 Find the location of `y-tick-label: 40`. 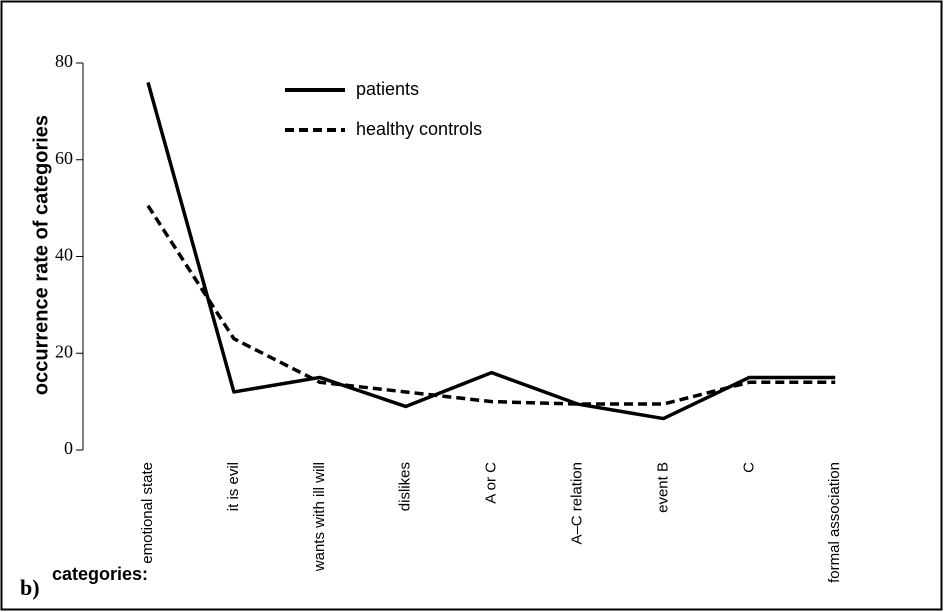

y-tick-label: 40 is located at coordinates (64, 255).